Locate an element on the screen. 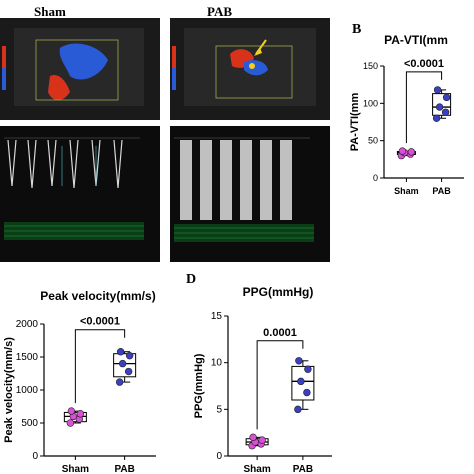 Image resolution: width=474 pixels, height=474 pixels. panel-letter-b: B is located at coordinates (357, 29).